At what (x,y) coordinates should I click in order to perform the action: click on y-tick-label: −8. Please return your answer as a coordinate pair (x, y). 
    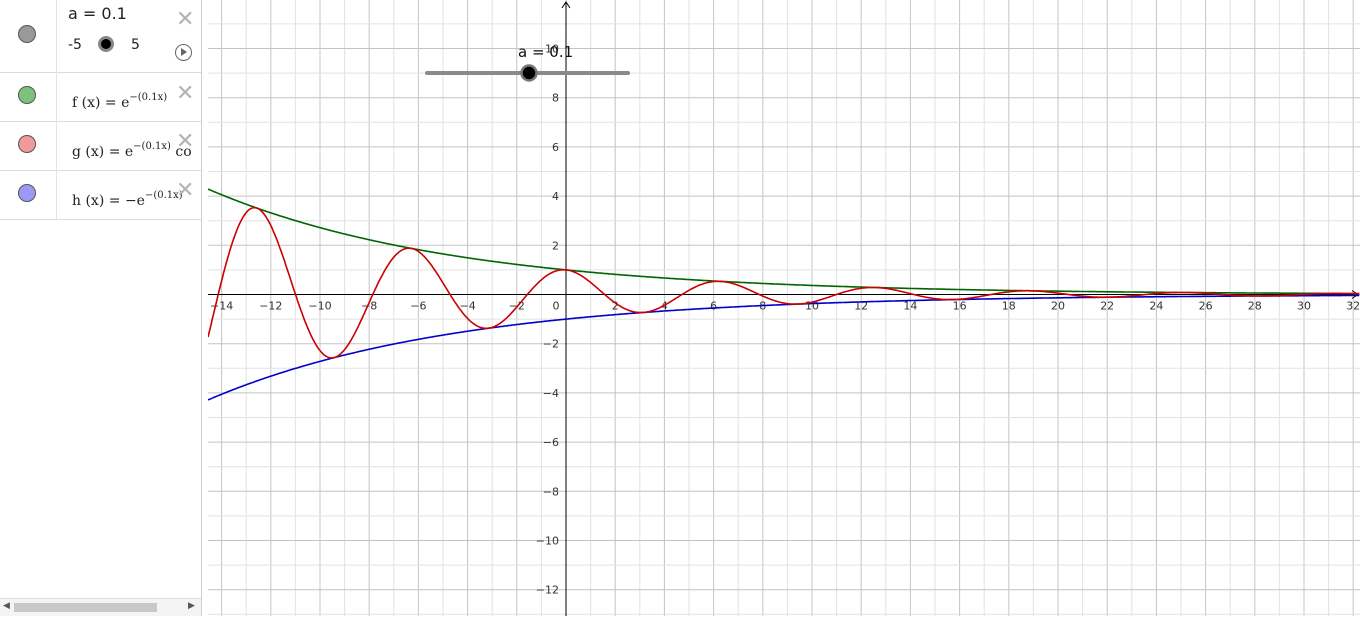
    Looking at the image, I should click on (551, 491).